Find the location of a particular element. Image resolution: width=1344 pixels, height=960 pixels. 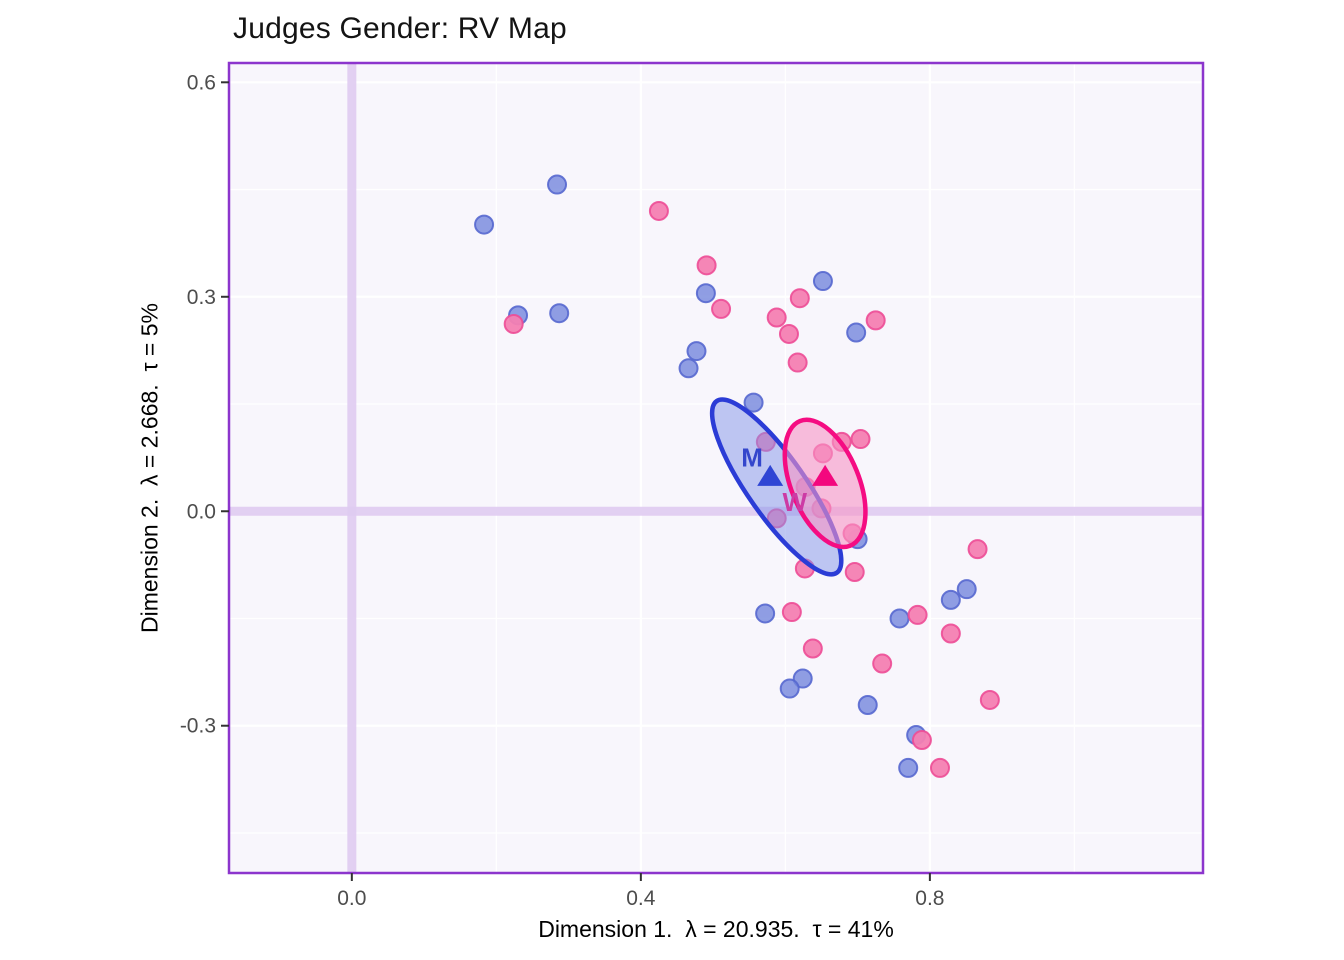

centroid-triangle-w is located at coordinates (825, 475).